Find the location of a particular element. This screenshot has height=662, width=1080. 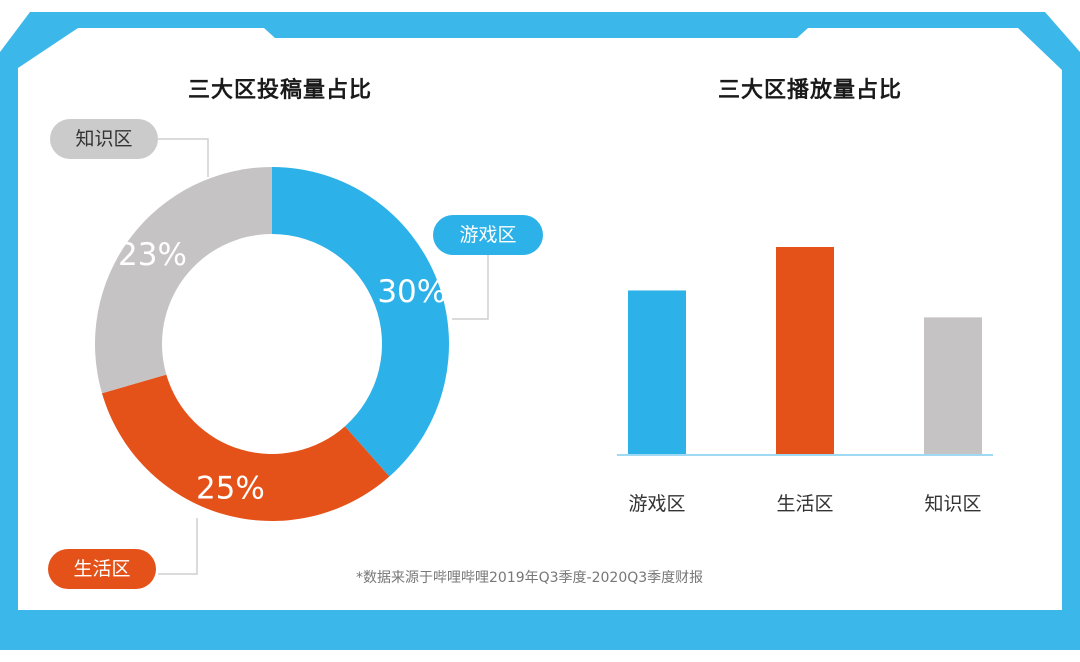

x-tick-label-1: 生活区 is located at coordinates (804, 504).